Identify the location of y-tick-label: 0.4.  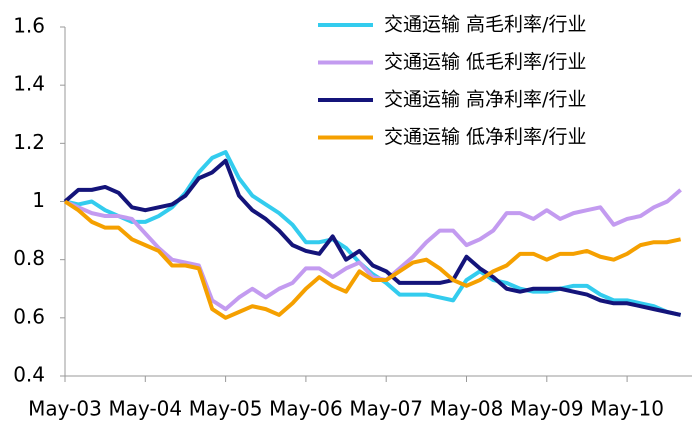
(29, 375).